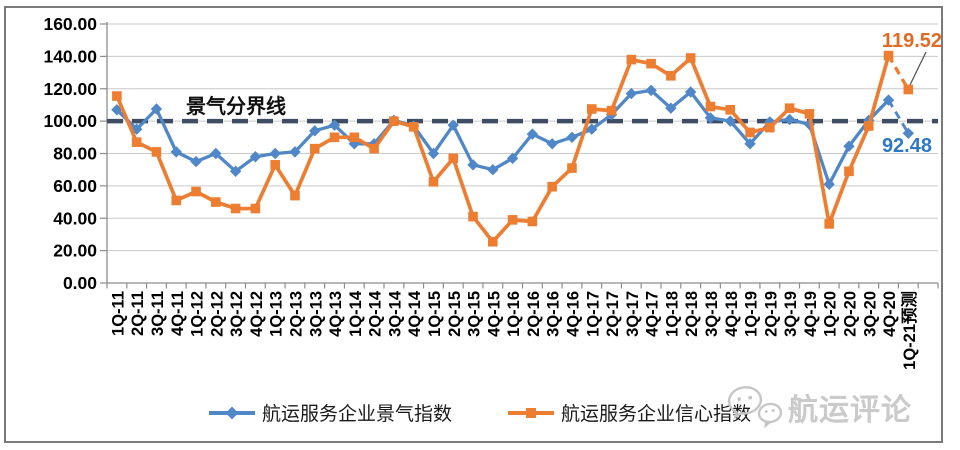 This screenshot has width=960, height=450. Describe the element at coordinates (692, 314) in the screenshot. I see `svg-text: 2Q-18` at that location.